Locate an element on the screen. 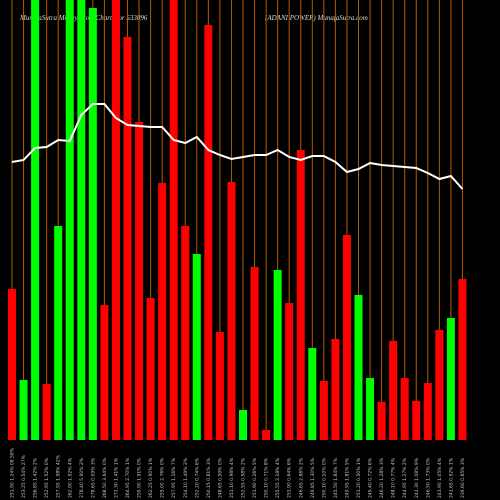 This screenshot has width=500, height=500. x-tick-label: 257.95 1.16% 7% is located at coordinates (174, 477).